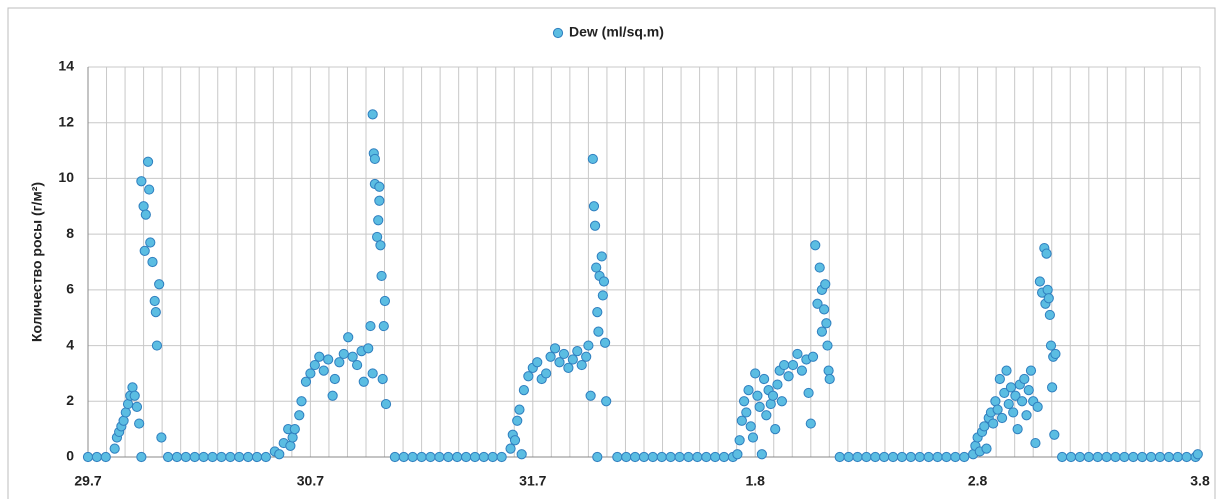  Describe the element at coordinates (558, 33) in the screenshot. I see `legend-marker` at that location.